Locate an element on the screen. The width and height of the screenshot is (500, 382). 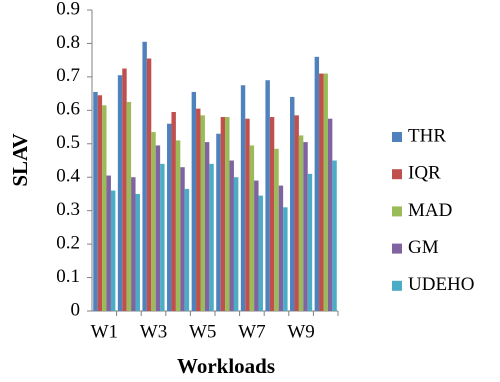
x-axis-label: Workloads is located at coordinates (226, 366).